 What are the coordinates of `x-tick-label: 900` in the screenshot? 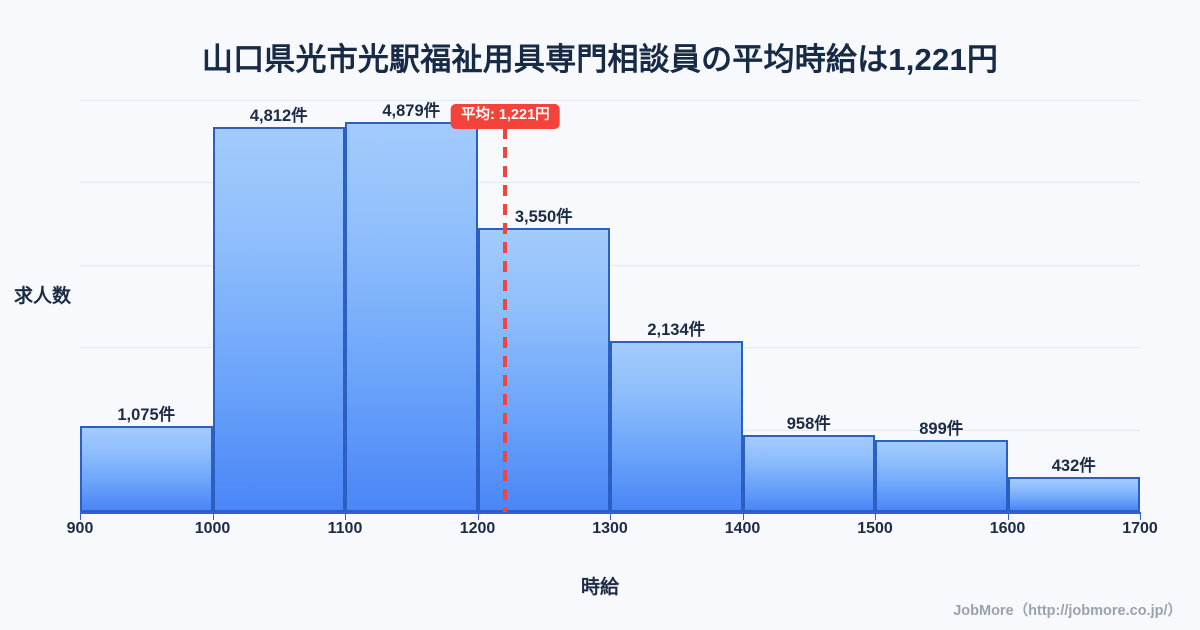 It's located at (80, 528).